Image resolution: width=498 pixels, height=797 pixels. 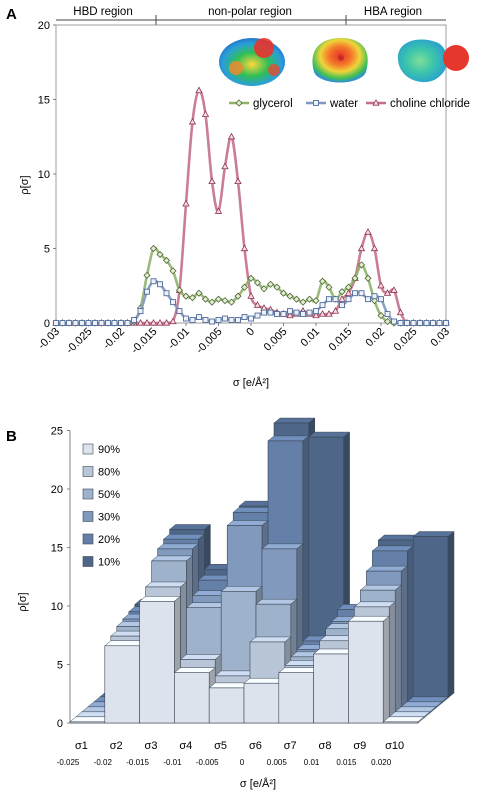 What do you see at coordinates (433, 61) in the screenshot?
I see `molecule-choline-chloride-esp` at bounding box center [433, 61].